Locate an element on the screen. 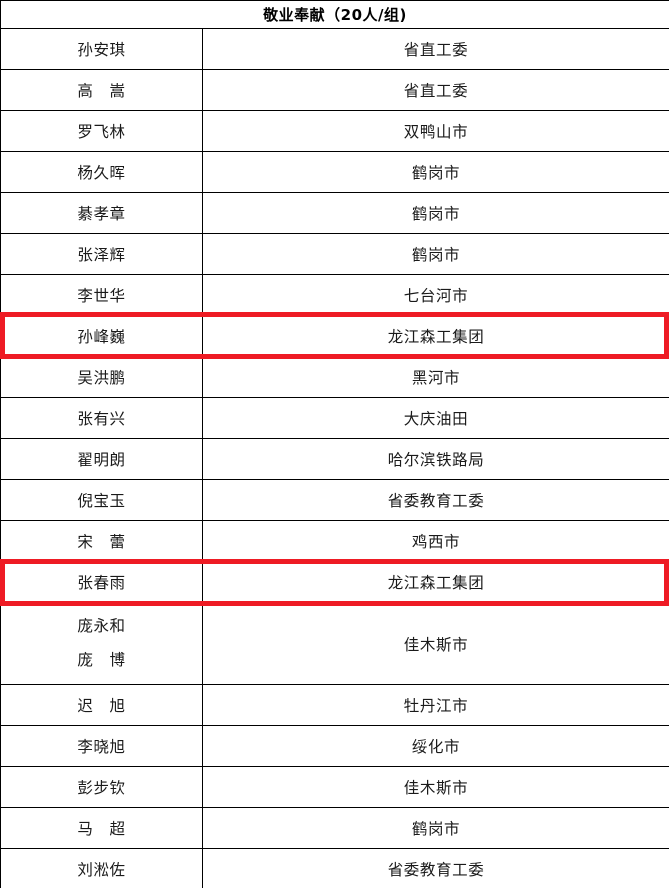 The image size is (669, 888). table-row: 杨久晖 鹤岗市 is located at coordinates (334, 172).